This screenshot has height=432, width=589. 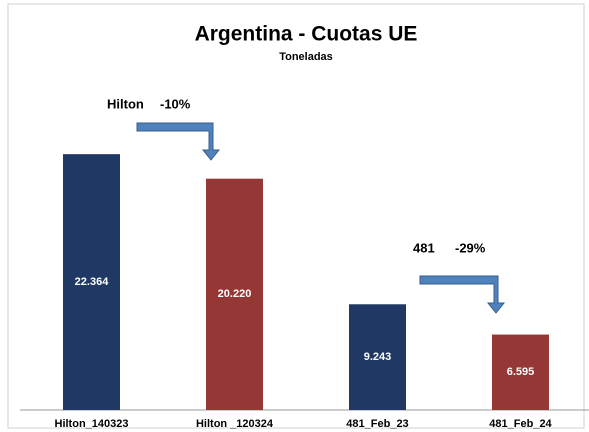 I want to click on x-tick-label: Hilton _120324, so click(x=235, y=424).